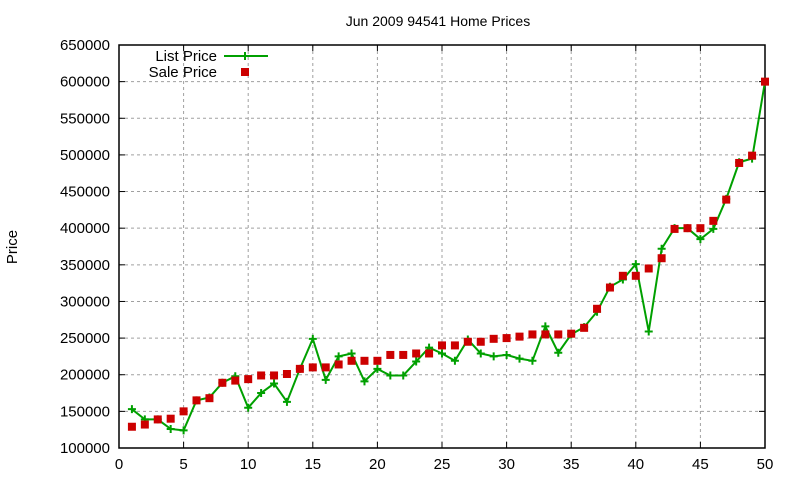 This screenshot has width=800, height=485. Describe the element at coordinates (85, 411) in the screenshot. I see `y-tick-label: 150000` at that location.